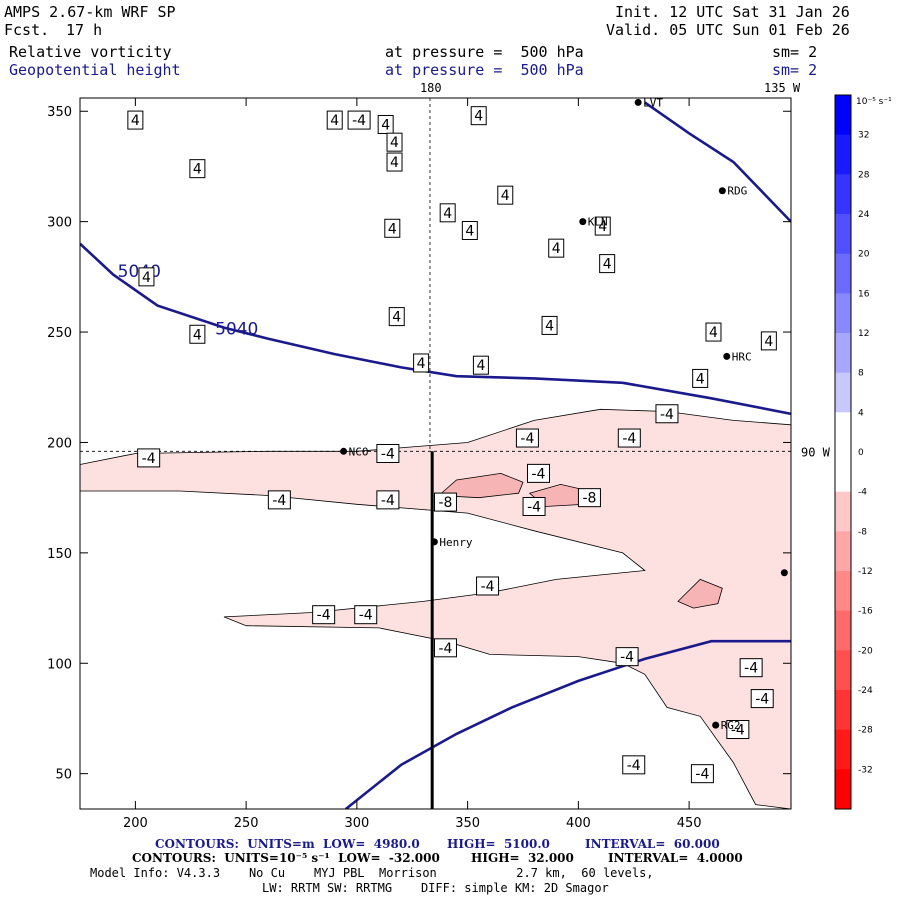 This screenshot has height=900, width=900. What do you see at coordinates (795, 70) in the screenshot?
I see `field2-smoothing: sm= 2` at bounding box center [795, 70].